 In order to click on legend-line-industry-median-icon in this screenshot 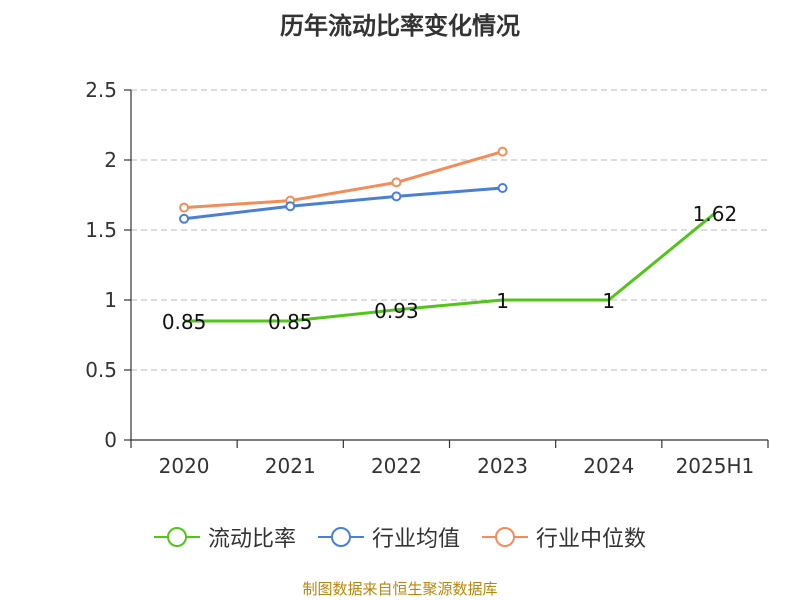, I will do `click(505, 537)`.